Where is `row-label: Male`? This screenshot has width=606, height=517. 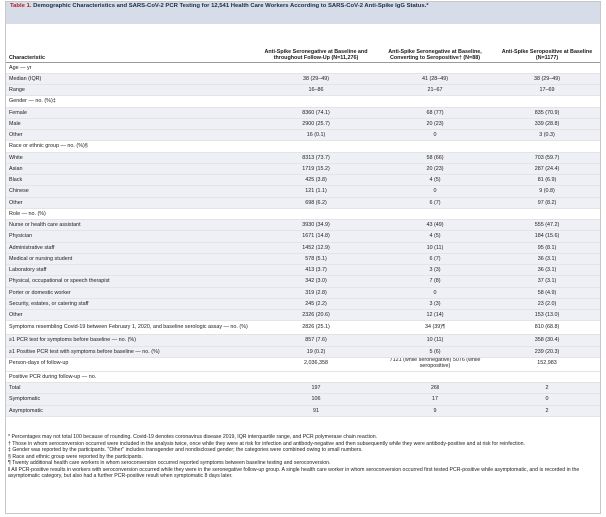 row-label: Male is located at coordinates (131, 124).